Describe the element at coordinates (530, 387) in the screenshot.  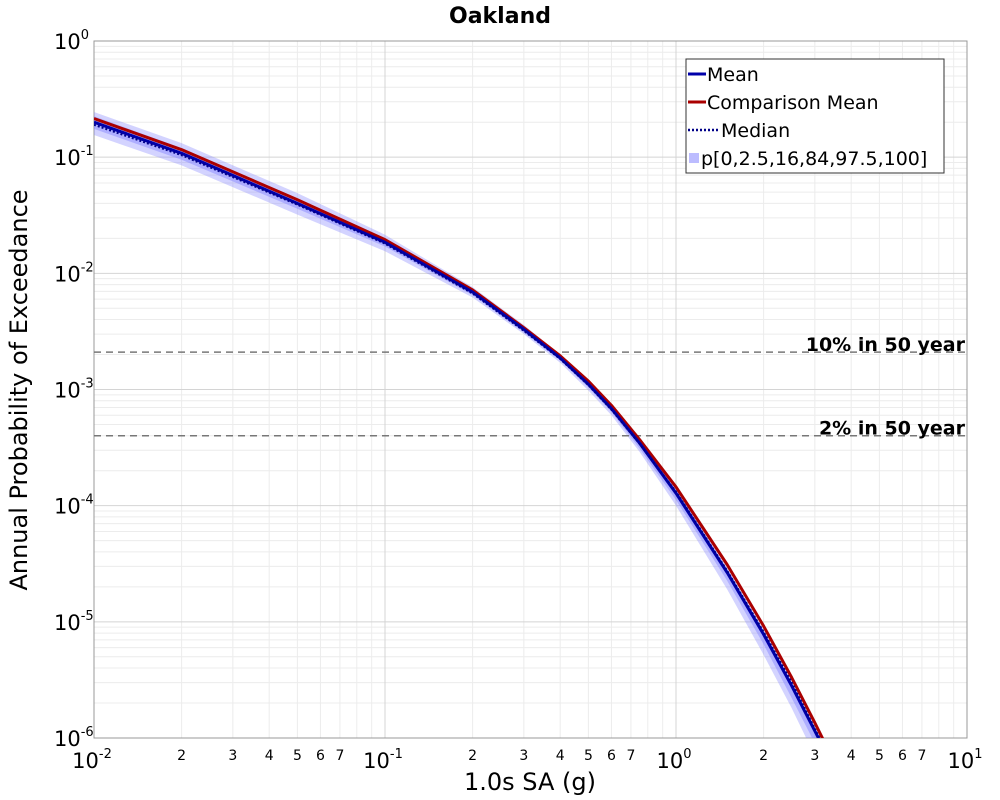
I see `reference-lines: 10% in 50 year 2% in 50 year` at that location.